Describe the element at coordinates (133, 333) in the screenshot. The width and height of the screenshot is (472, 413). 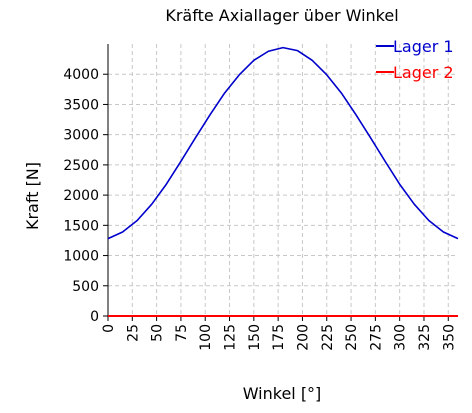
I see `x-tick-label: 25` at that location.